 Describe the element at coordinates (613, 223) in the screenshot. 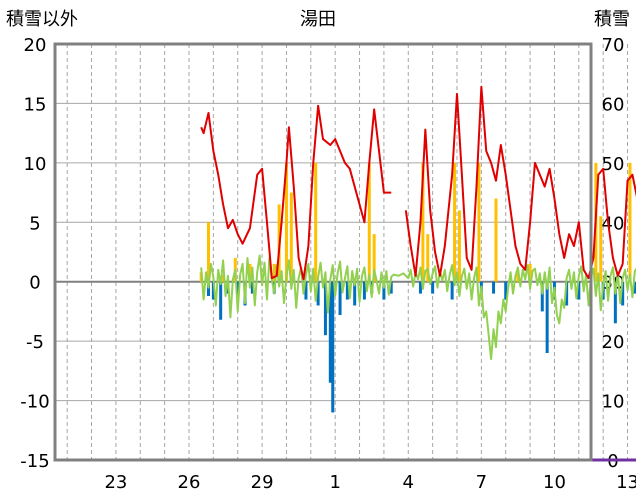

I see `right-tick-label: 40` at that location.